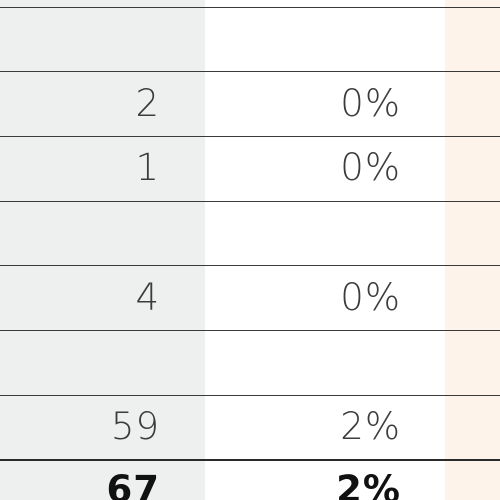 This screenshot has height=500, width=500. I want to click on table-cell-percent: 2%, so click(370, 426).